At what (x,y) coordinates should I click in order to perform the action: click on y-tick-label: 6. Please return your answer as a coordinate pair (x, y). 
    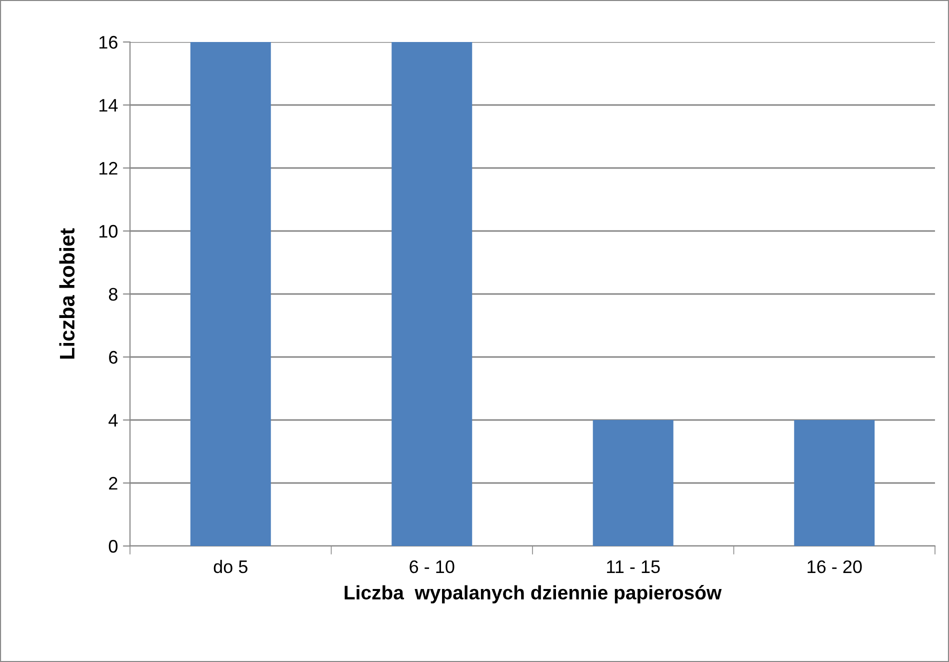
    Looking at the image, I should click on (113, 357).